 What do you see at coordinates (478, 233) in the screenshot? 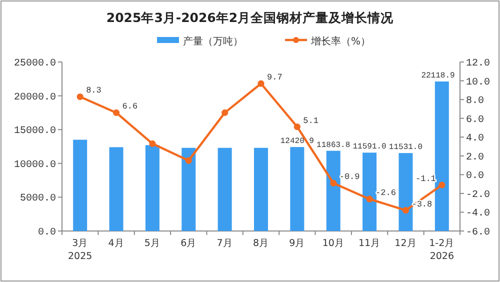
I see `y2-tick-label: -6.0` at bounding box center [478, 233].